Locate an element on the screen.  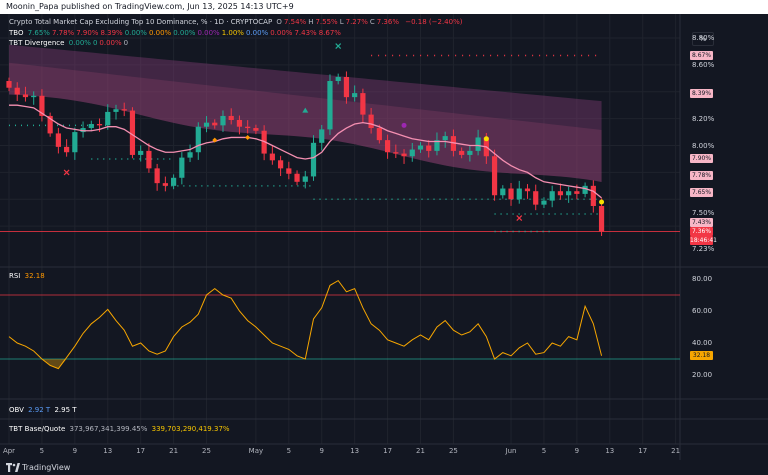
bar-countdown: 18:46:41 is located at coordinates (703, 241).